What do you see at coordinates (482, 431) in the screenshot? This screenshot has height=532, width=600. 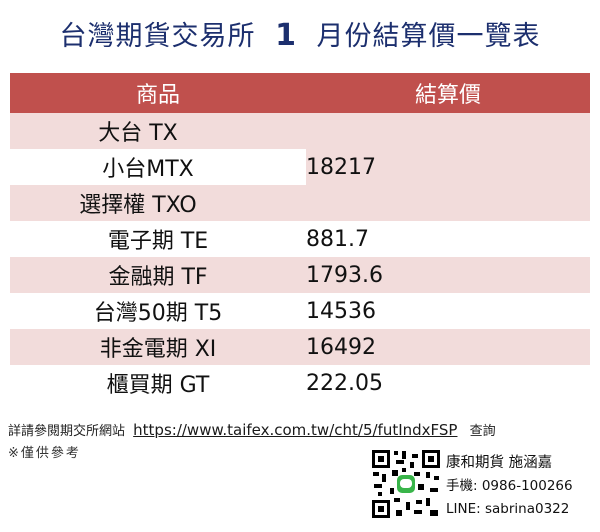 I see `source-suffix: 查詢` at bounding box center [482, 431].